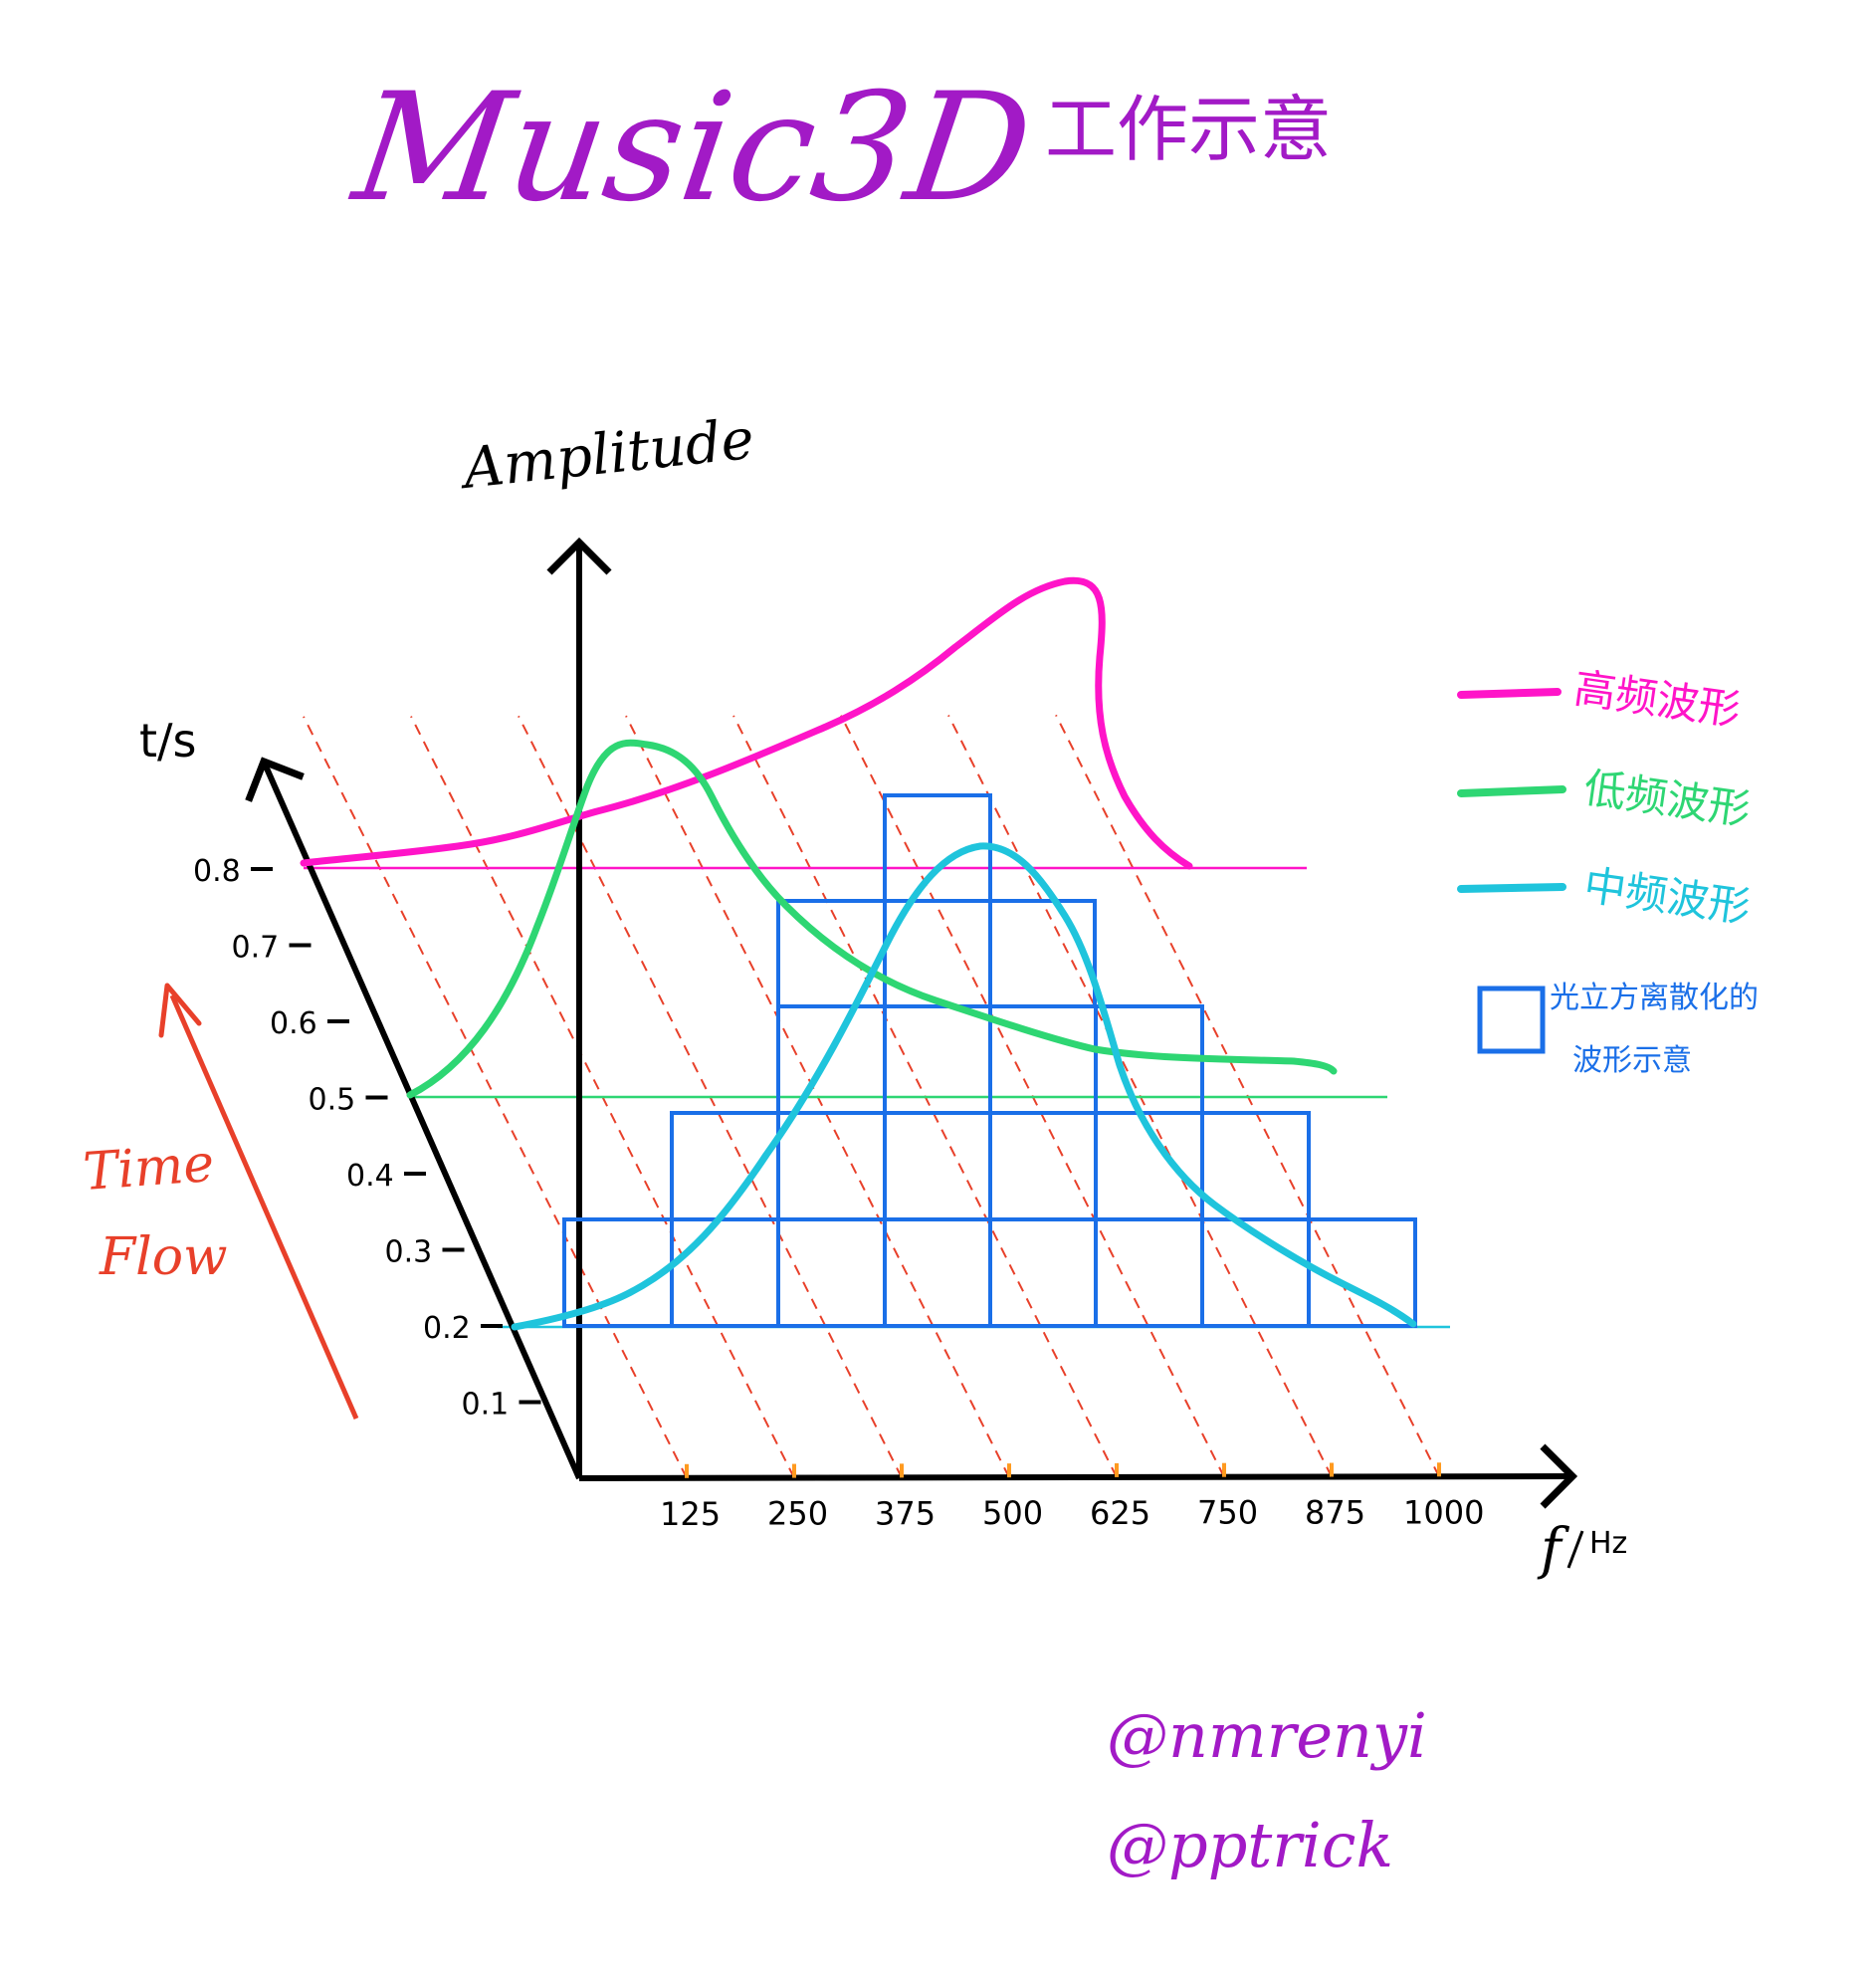 Image resolution: width=1876 pixels, height=1976 pixels. I want to click on freq-axis-label: f, so click(1553, 1549).